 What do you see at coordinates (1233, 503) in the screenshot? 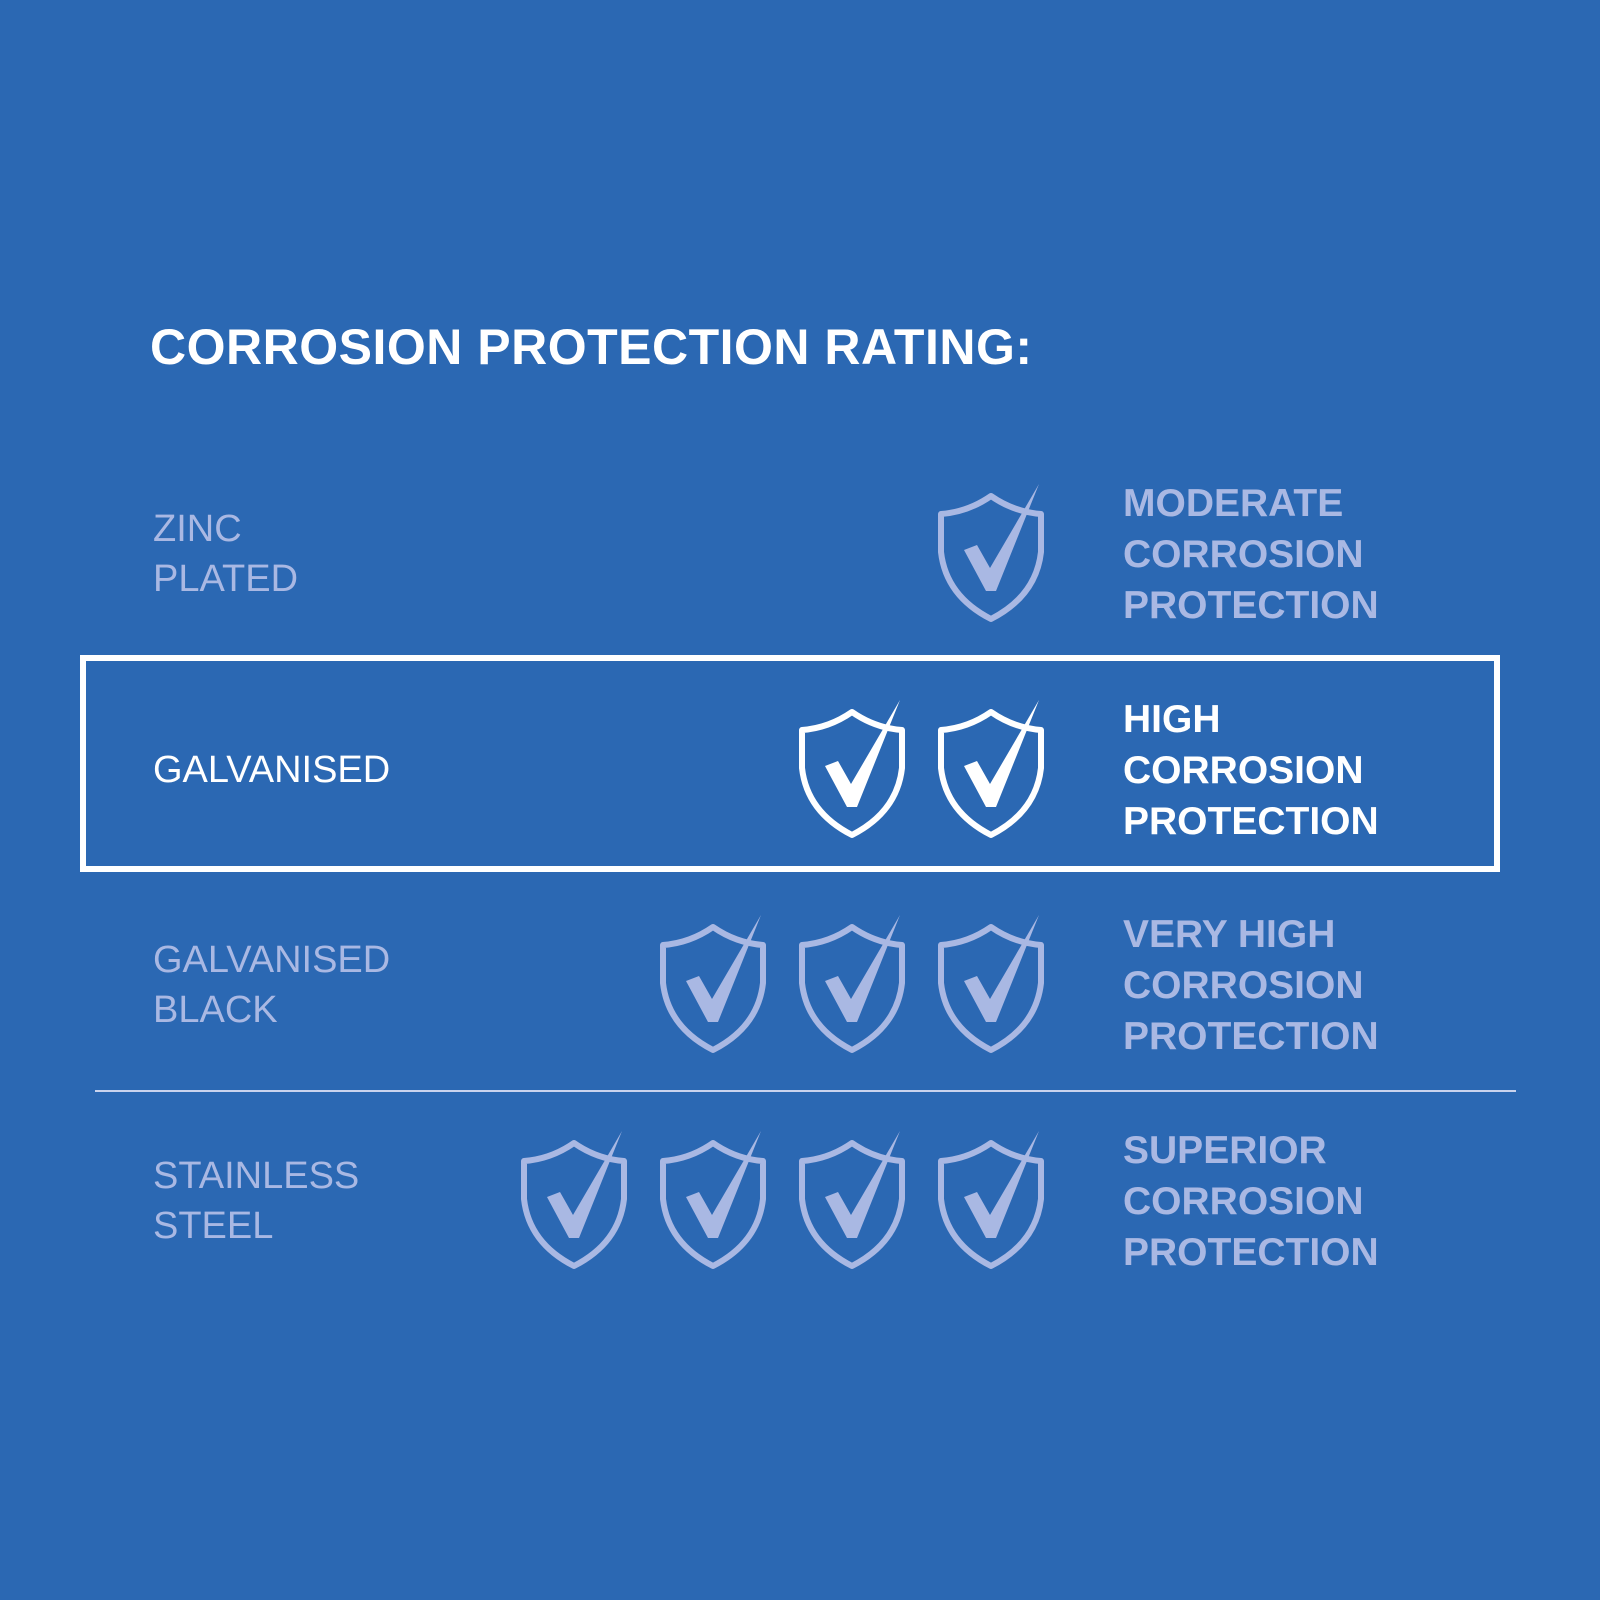
I see `rating-label-line: MODERATE` at bounding box center [1233, 503].